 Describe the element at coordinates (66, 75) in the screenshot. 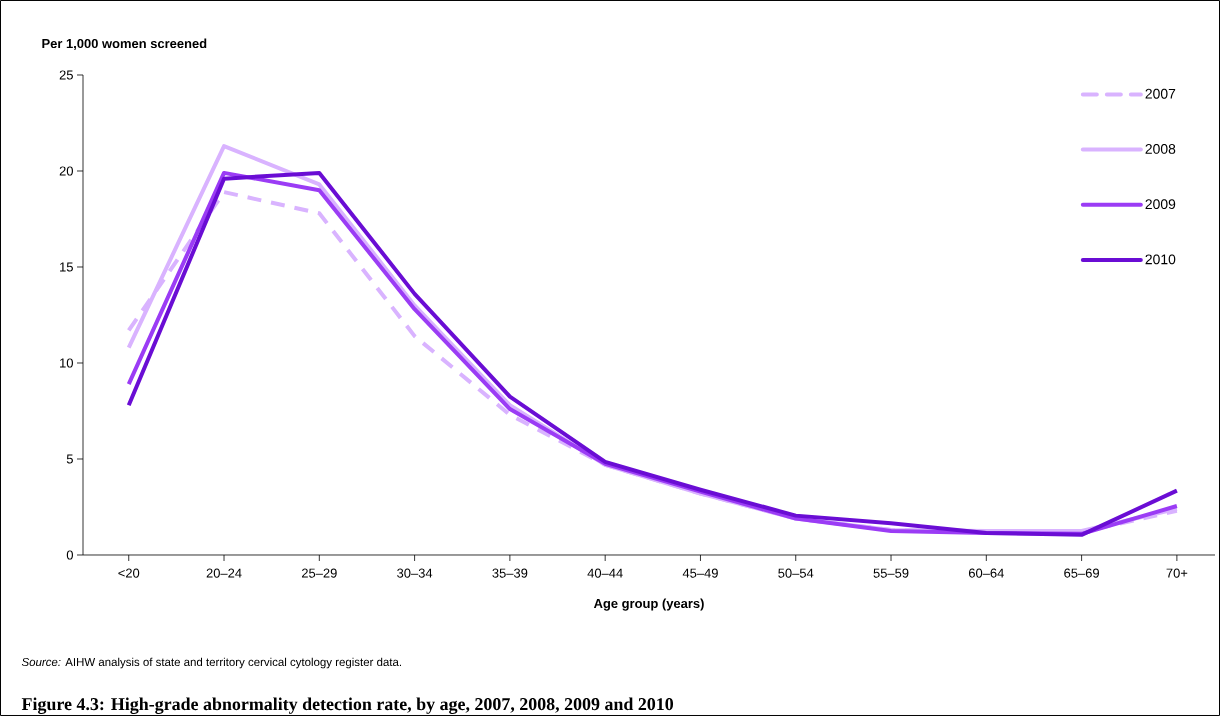

I see `y-tick-label: 25` at that location.